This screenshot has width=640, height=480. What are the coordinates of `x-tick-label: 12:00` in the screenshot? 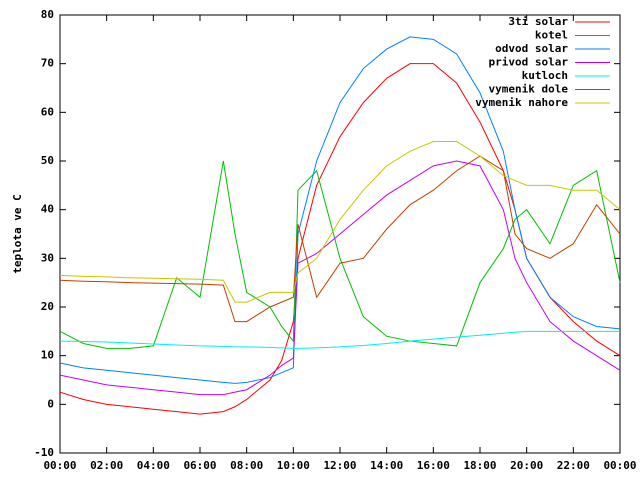 It's located at (339, 465).